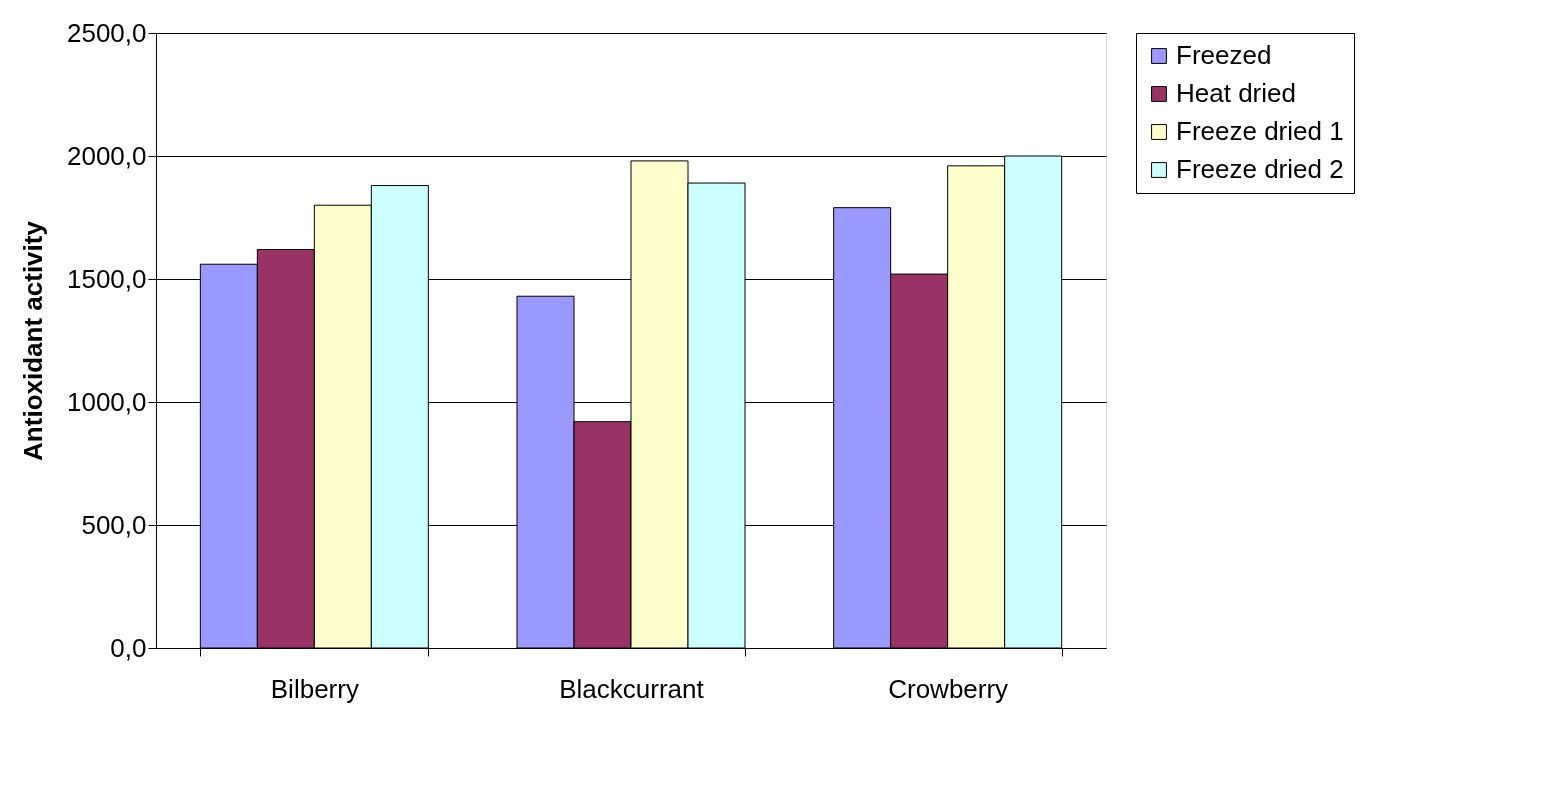 This screenshot has width=1542, height=799. Describe the element at coordinates (106, 32) in the screenshot. I see `y-tick-label: 2500,0` at that location.